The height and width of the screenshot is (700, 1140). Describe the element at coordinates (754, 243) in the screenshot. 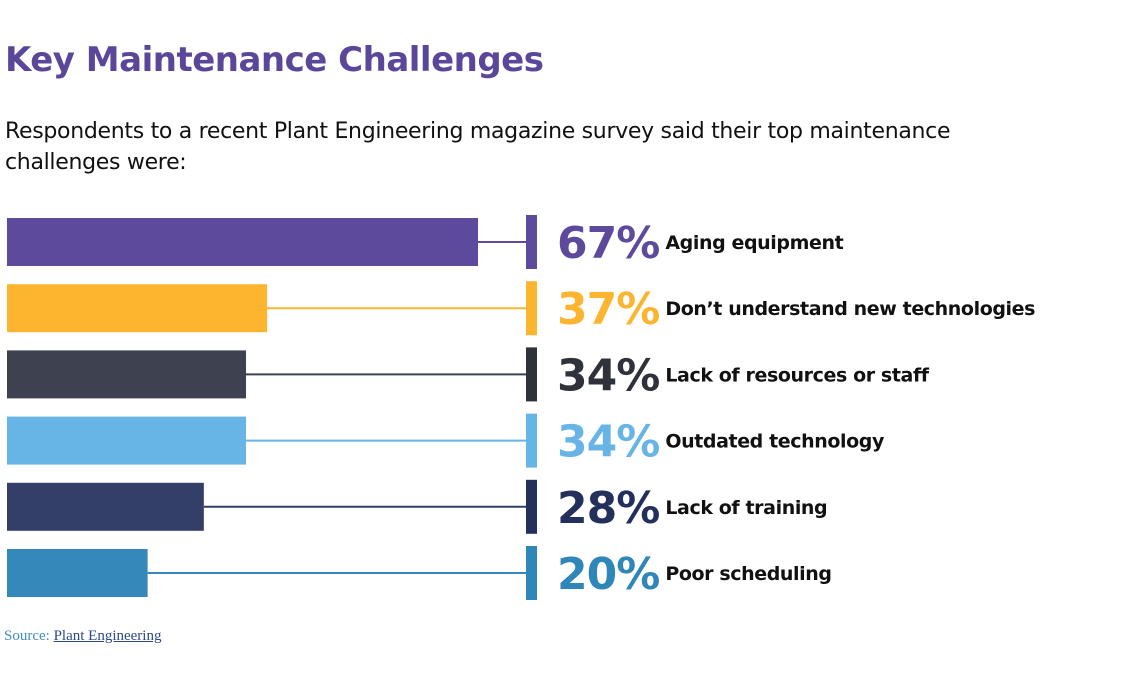

I see `category-label-1: Aging equipment` at that location.